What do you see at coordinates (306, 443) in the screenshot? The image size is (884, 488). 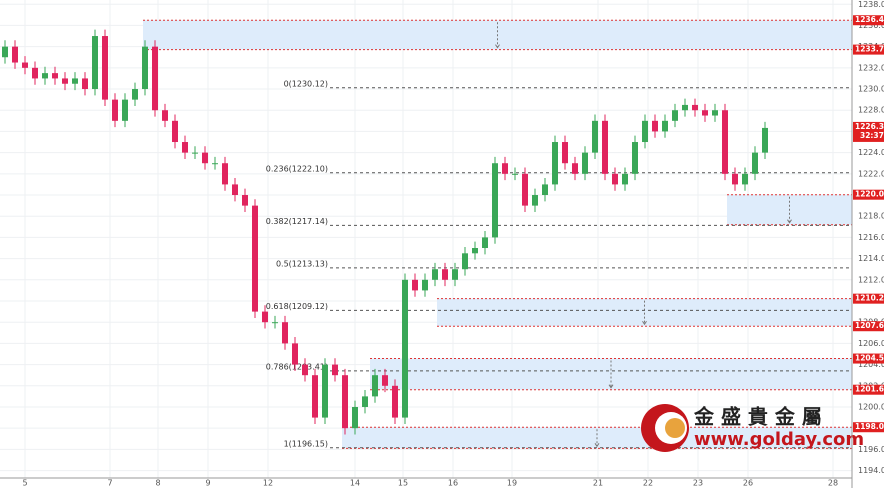 I see `fib-label: 1(1196.15)` at bounding box center [306, 443].